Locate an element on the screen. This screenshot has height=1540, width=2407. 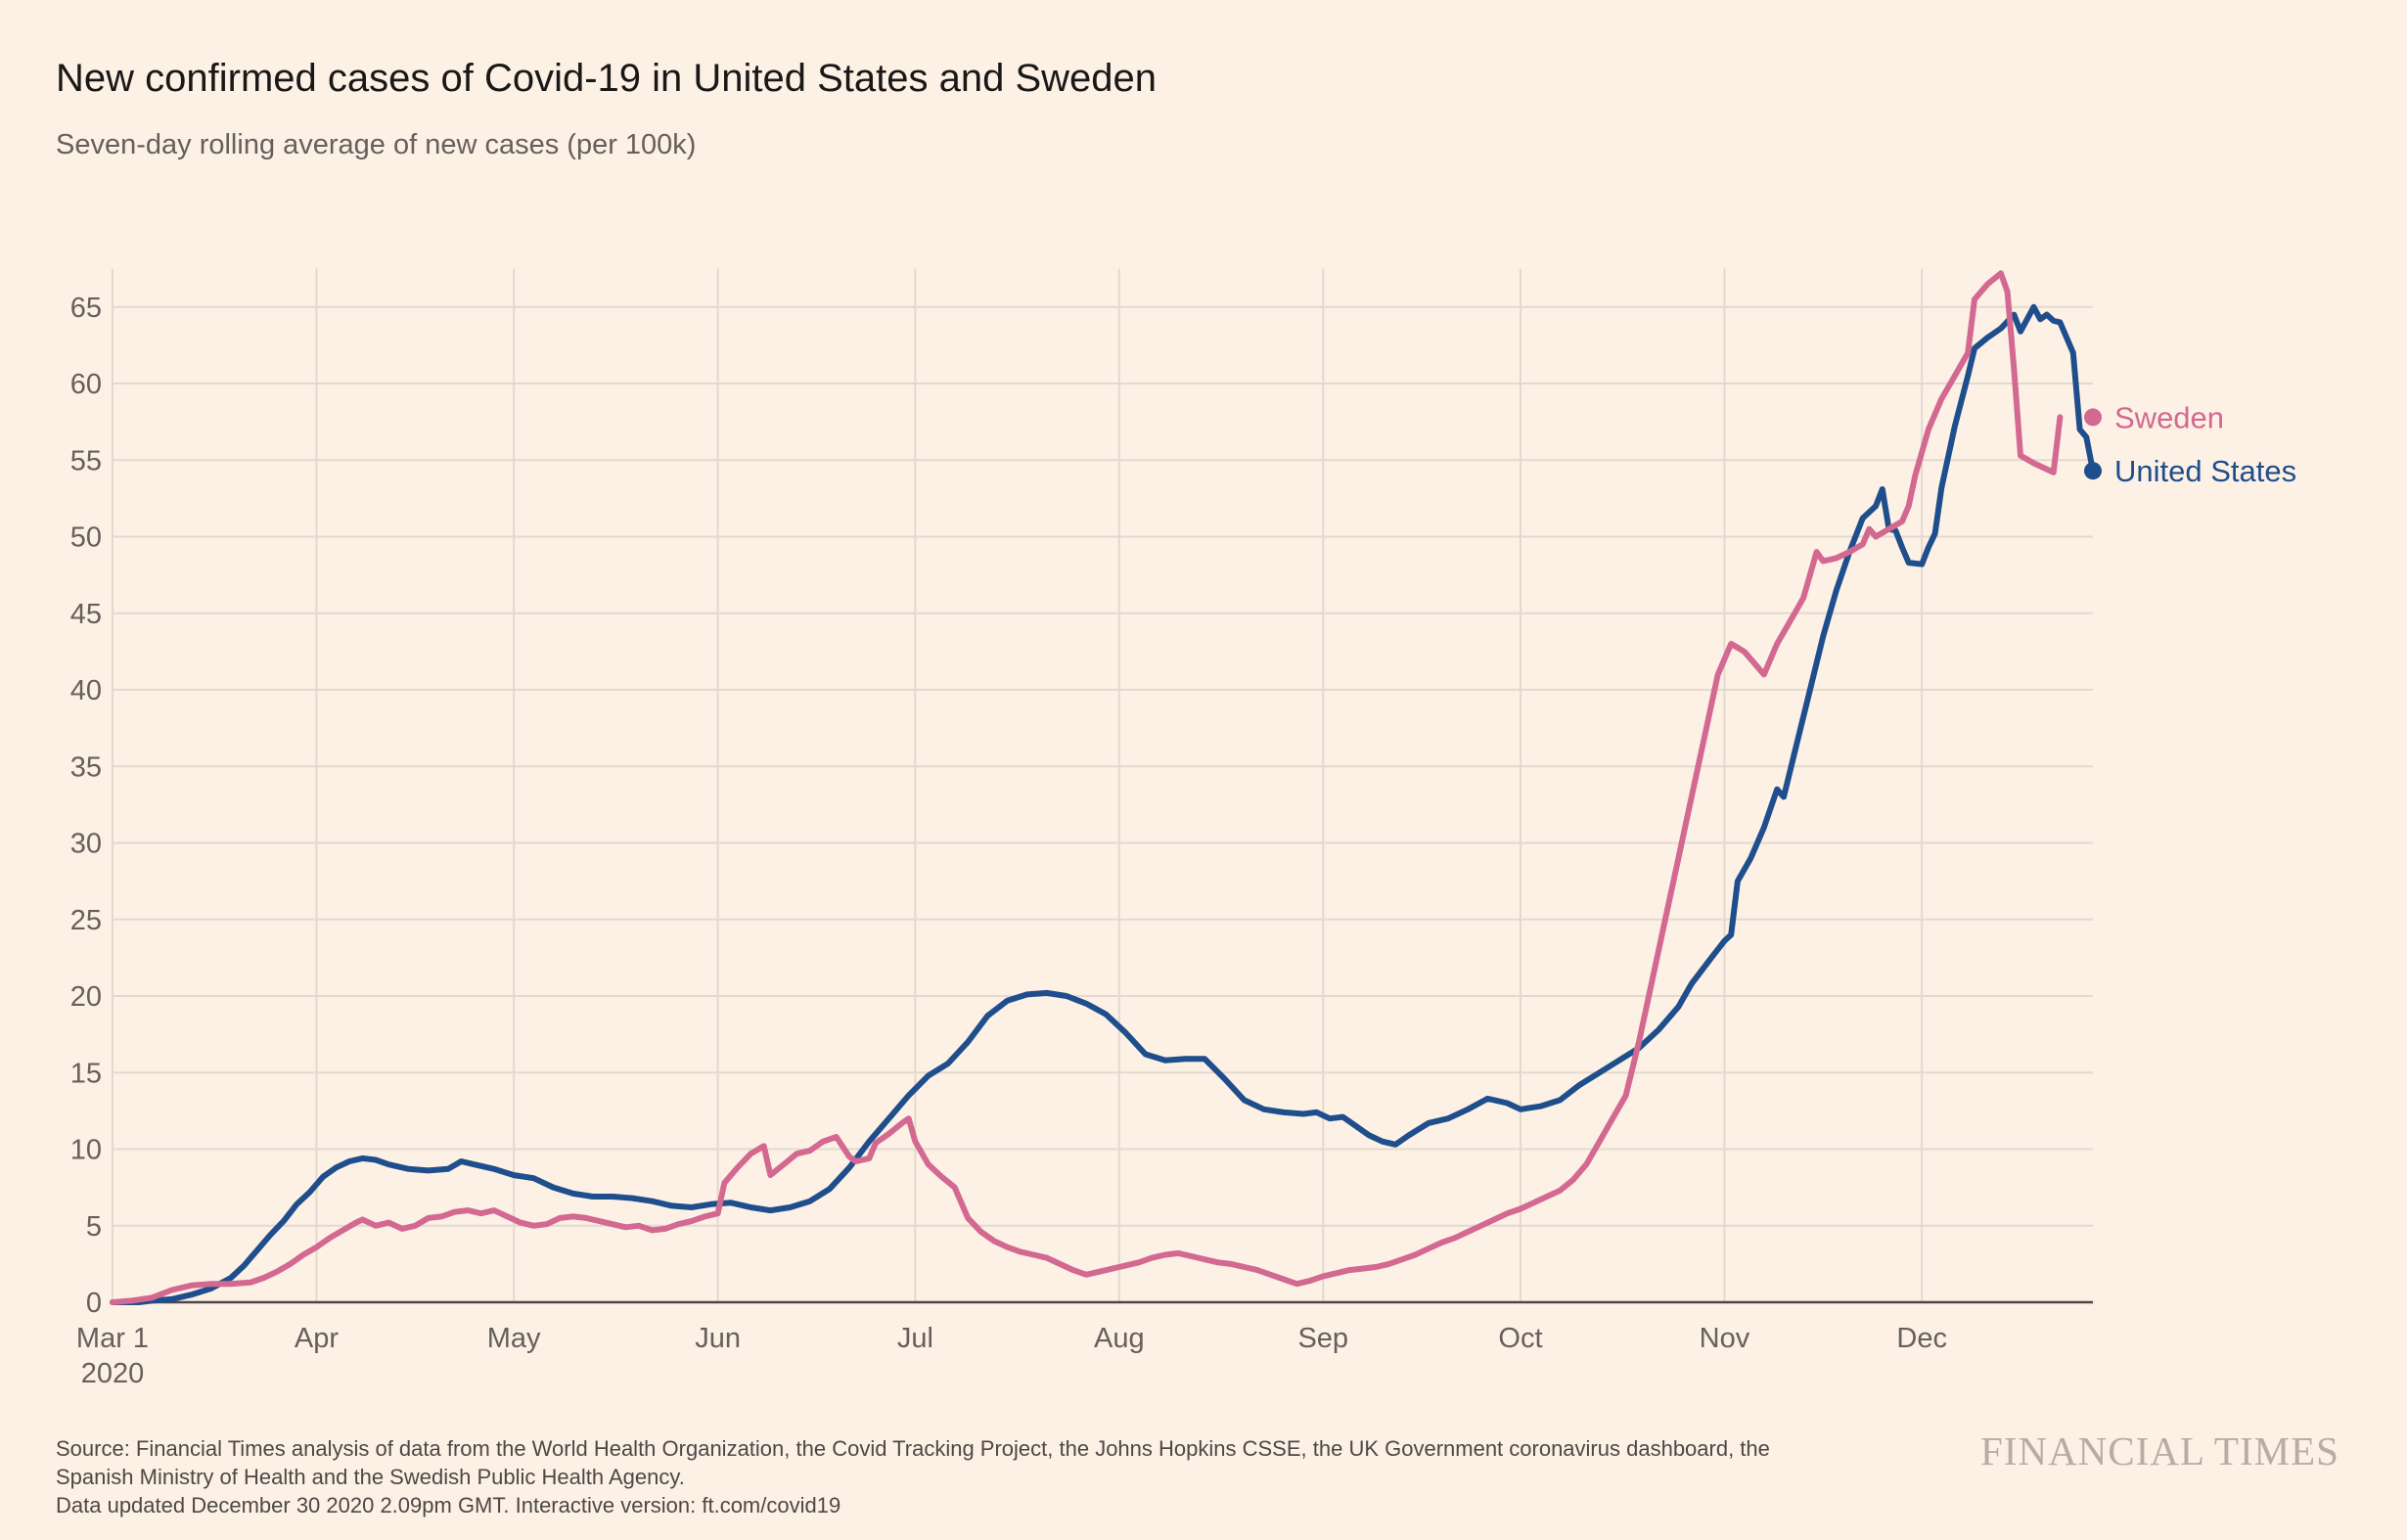
y-tick-label-55: 55 is located at coordinates (86, 460).